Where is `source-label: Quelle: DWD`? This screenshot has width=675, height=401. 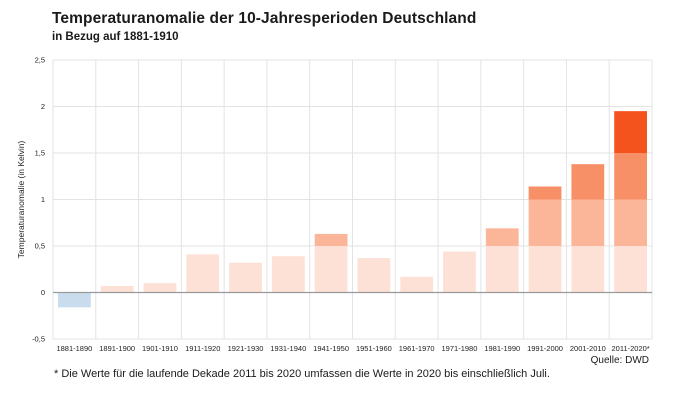
source-label: Quelle: DWD is located at coordinates (619, 360).